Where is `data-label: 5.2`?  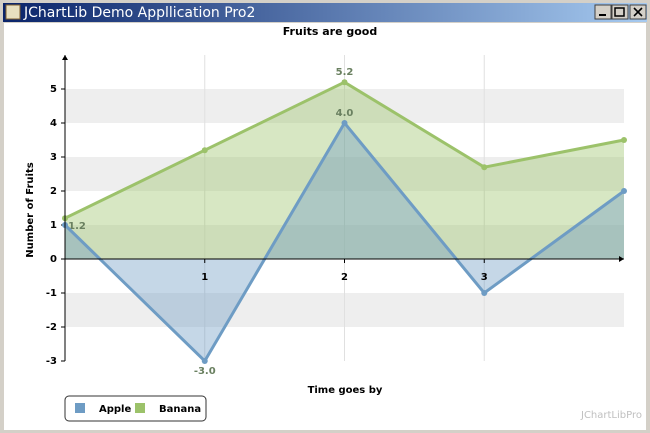
data-label: 5.2 is located at coordinates (345, 72).